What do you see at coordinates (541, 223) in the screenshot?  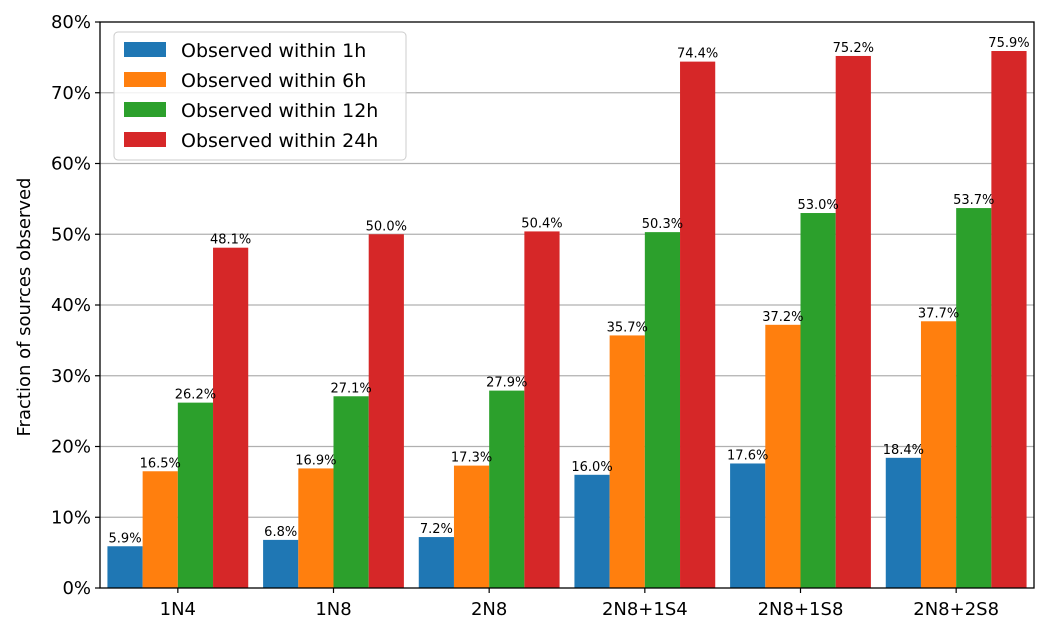 I see `data-label: 50.4%` at bounding box center [541, 223].